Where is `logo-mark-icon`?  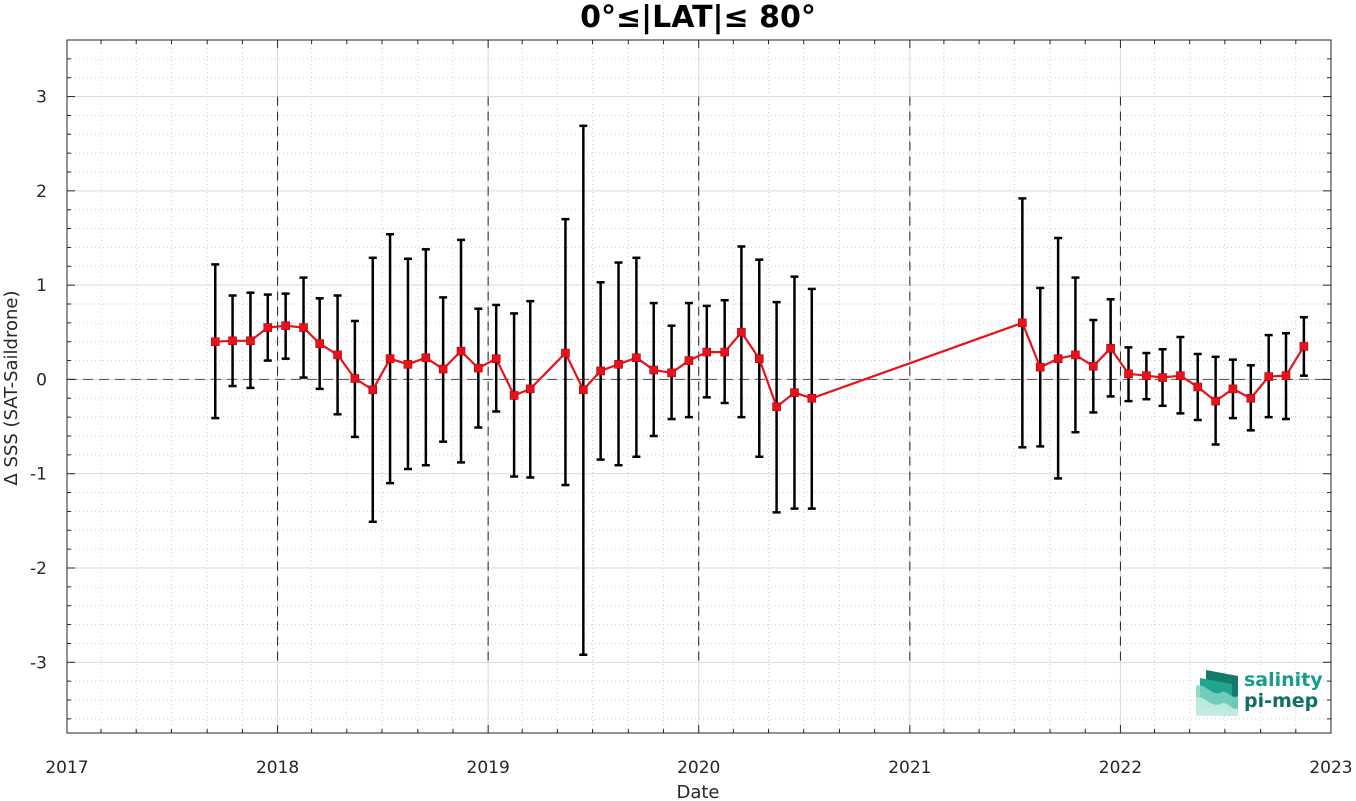
logo-mark-icon is located at coordinates (1217, 693).